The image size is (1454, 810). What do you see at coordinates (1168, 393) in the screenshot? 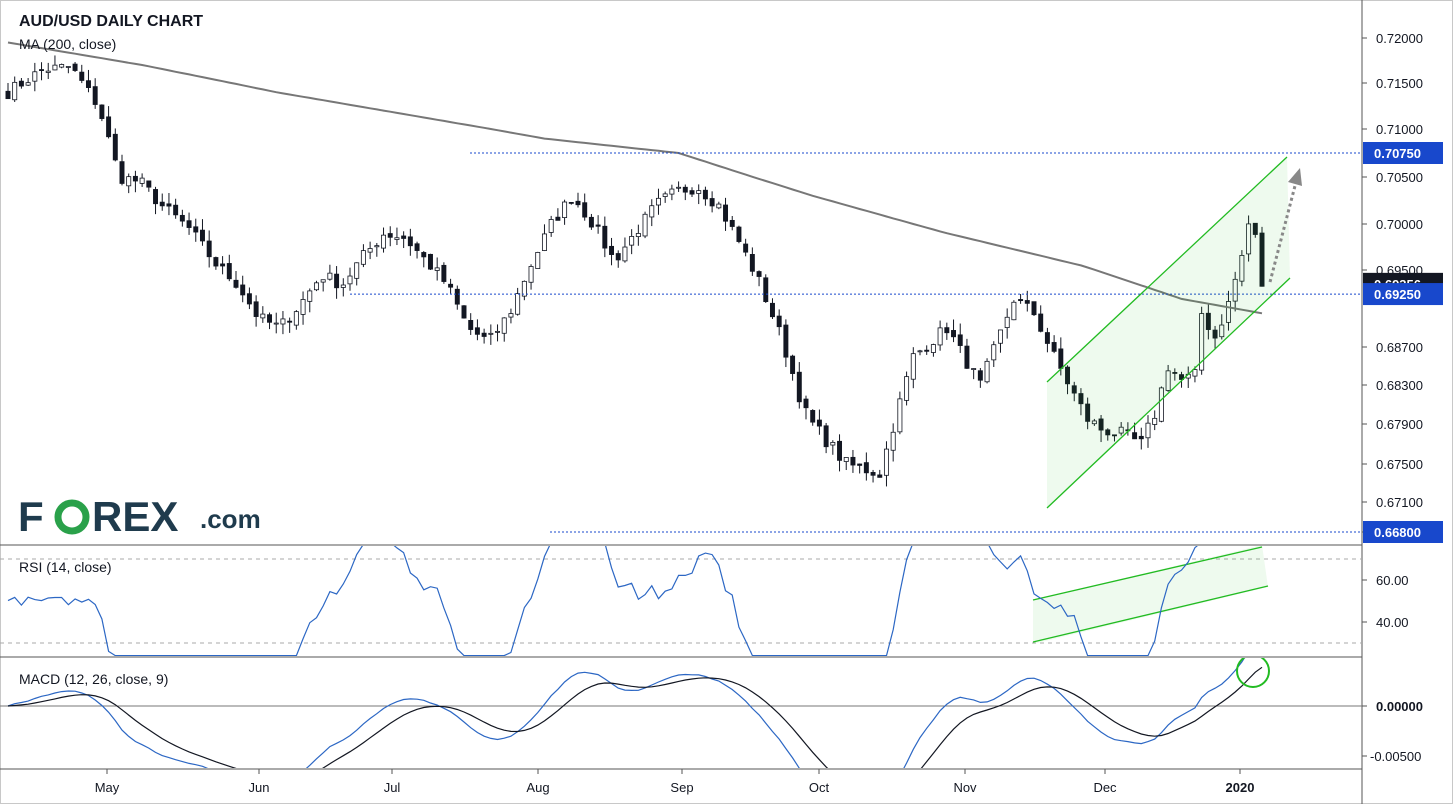
I see `channel-lower-line` at bounding box center [1168, 393].